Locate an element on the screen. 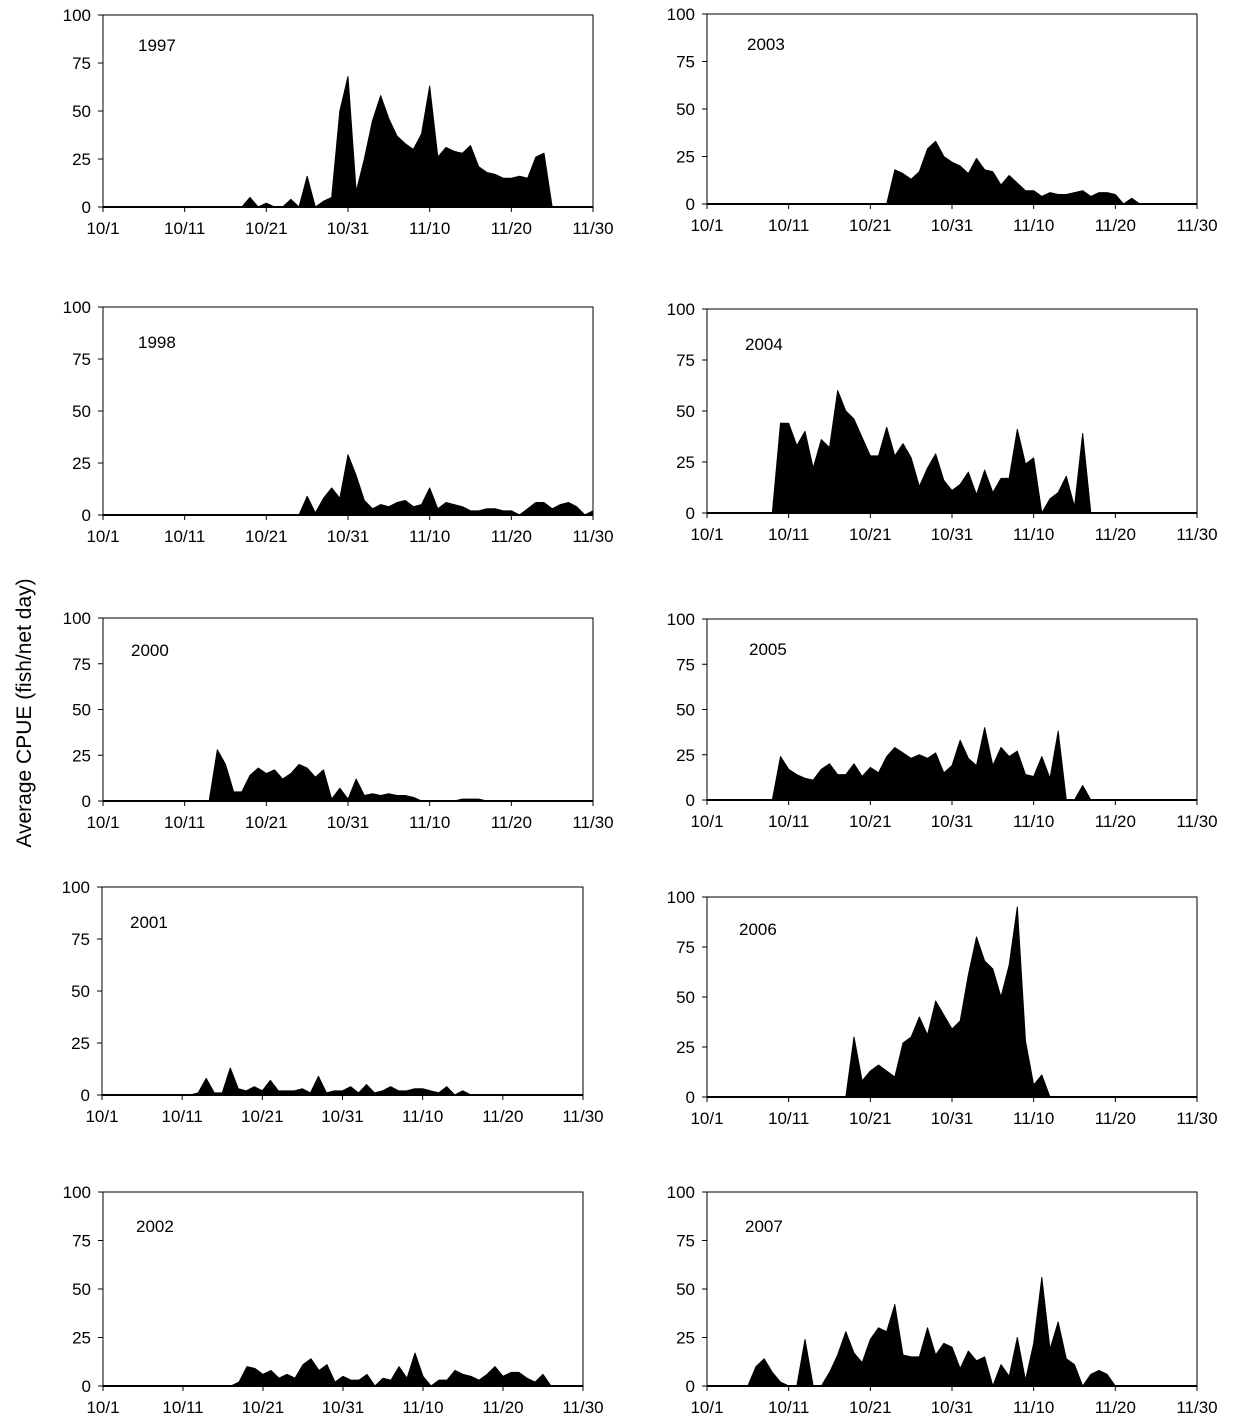 This screenshot has width=1234, height=1424. area-series-1997 is located at coordinates (348, 141).